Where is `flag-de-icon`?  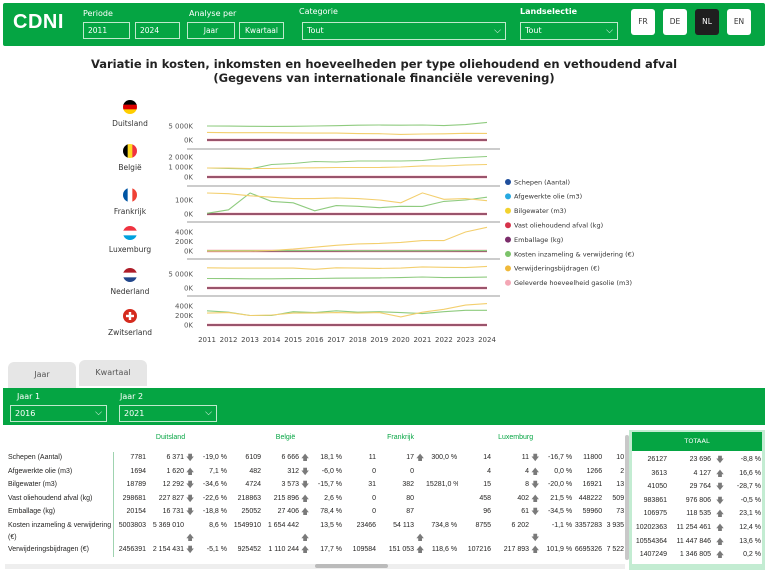 flag-de-icon is located at coordinates (130, 107).